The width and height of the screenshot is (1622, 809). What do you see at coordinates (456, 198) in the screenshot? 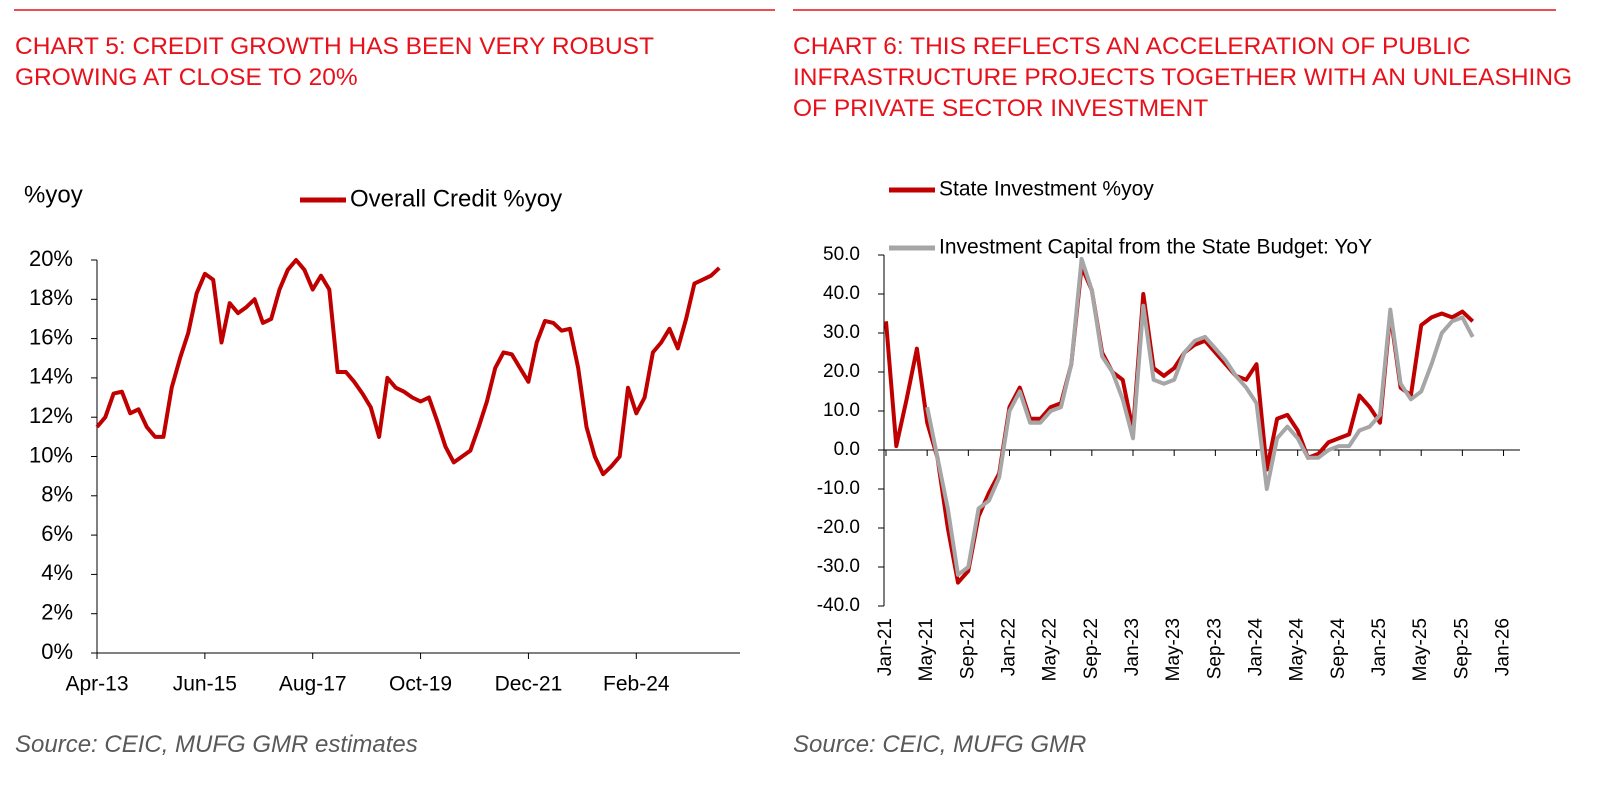
I see `legend-label: Overall Credit %yoy` at bounding box center [456, 198].